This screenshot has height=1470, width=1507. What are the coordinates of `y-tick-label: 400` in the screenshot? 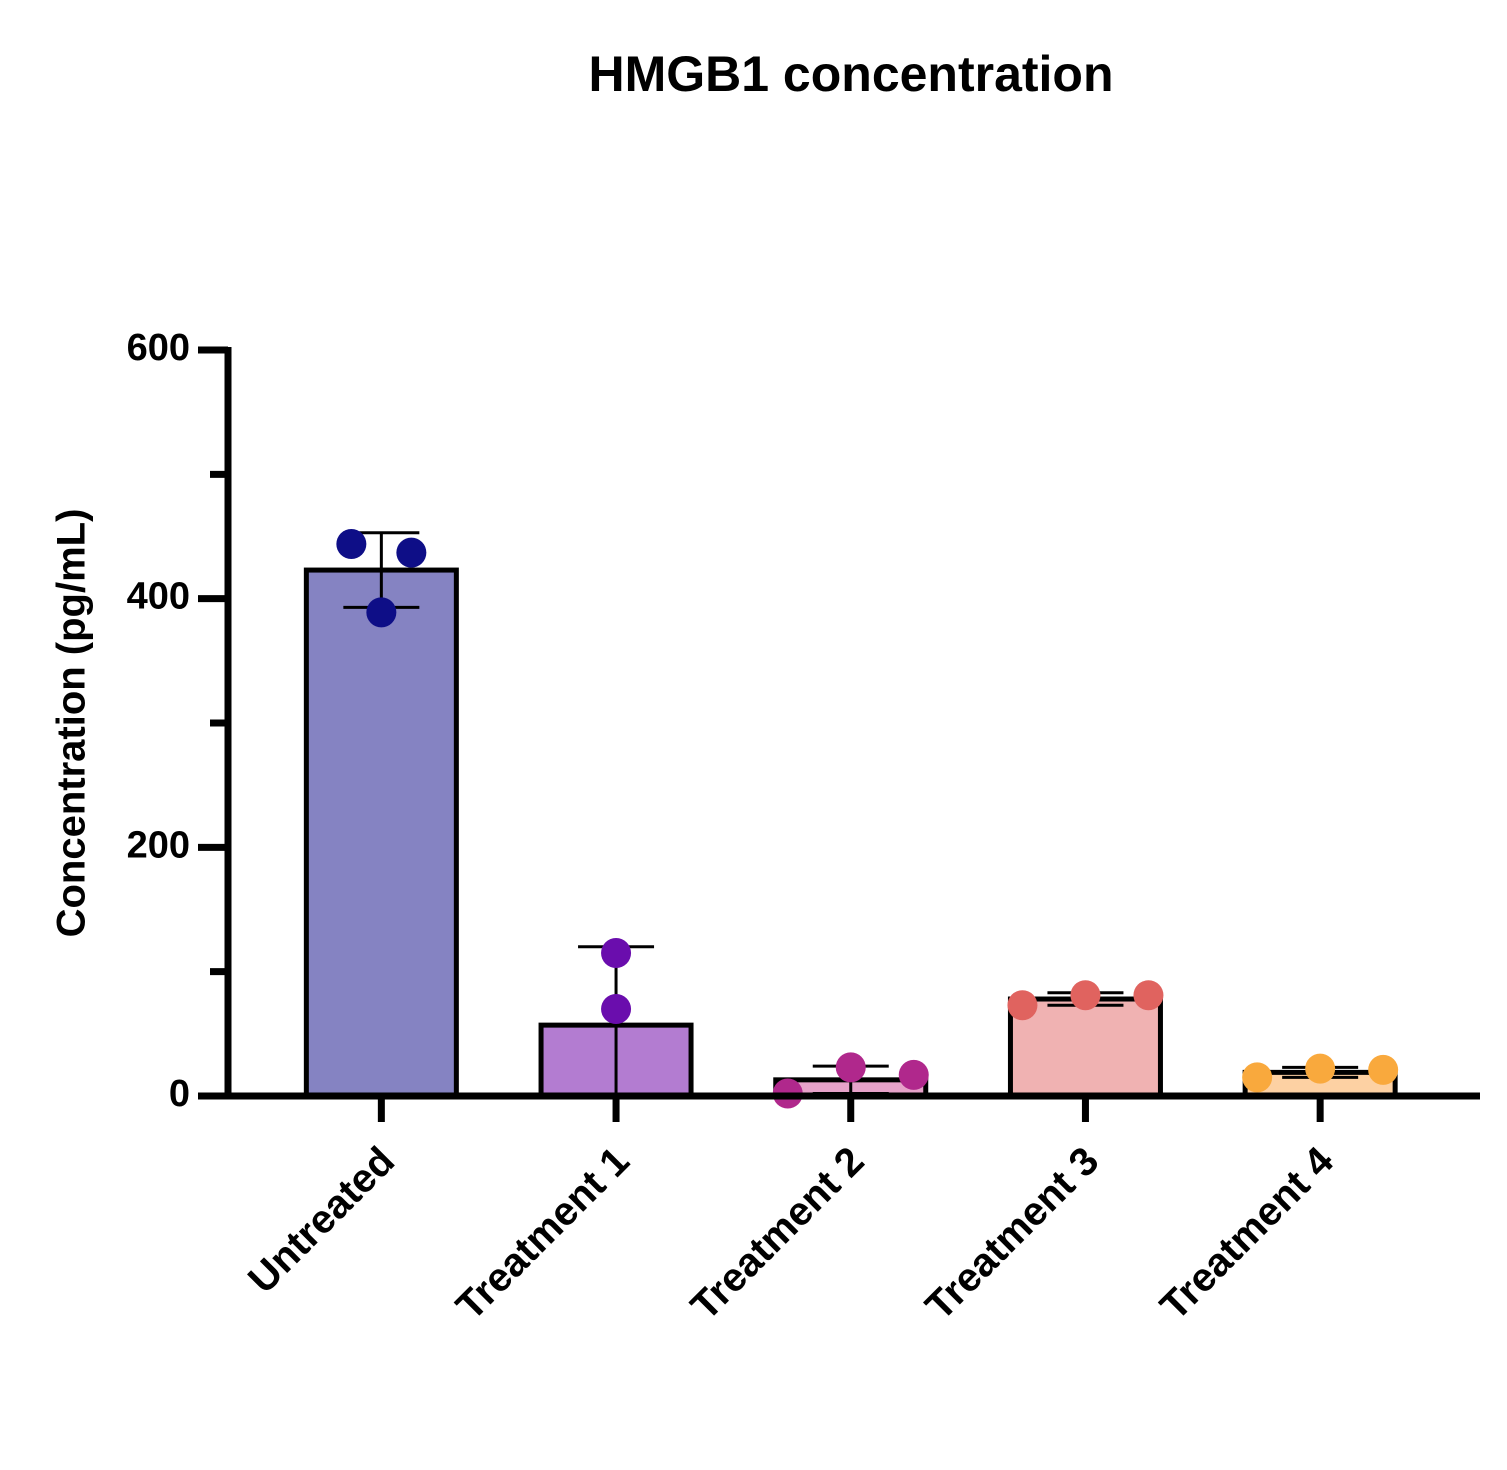 It's located at (158, 597).